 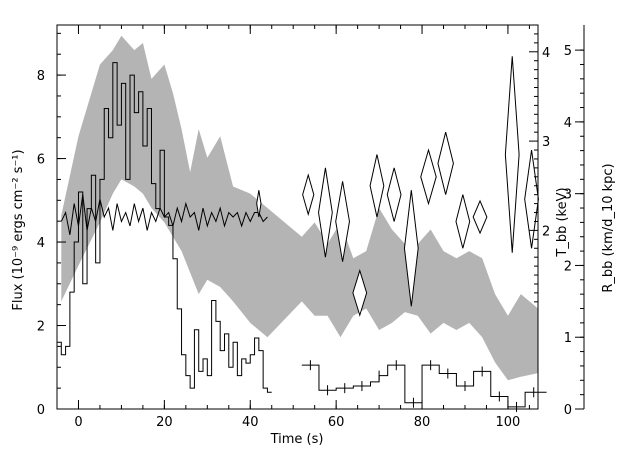 What do you see at coordinates (424, 386) in the screenshot?
I see `flux-histogram-late` at bounding box center [424, 386].